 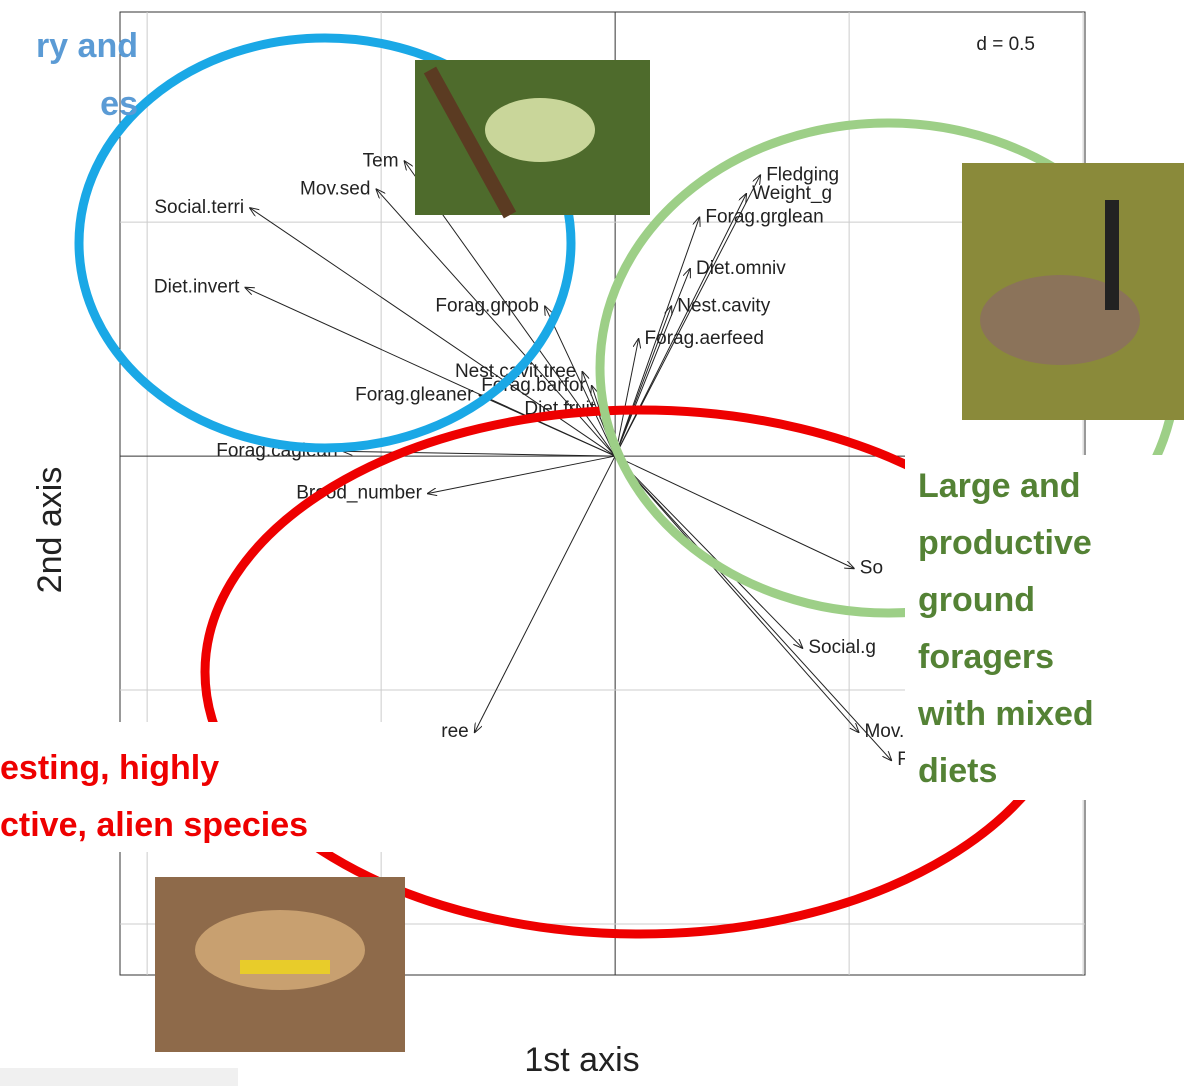 What do you see at coordinates (109, 768) in the screenshot?
I see `red-annotation: esting, highly` at bounding box center [109, 768].